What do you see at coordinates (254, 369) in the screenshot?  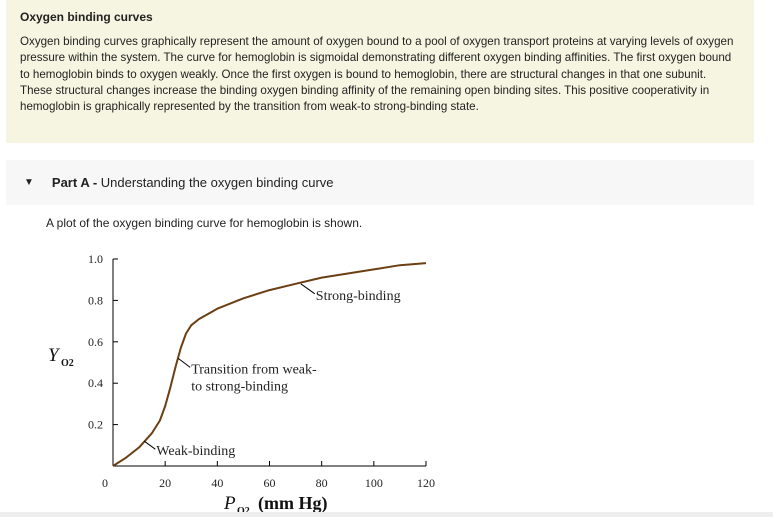 I see `annotation-transition: Transition from weak-` at bounding box center [254, 369].